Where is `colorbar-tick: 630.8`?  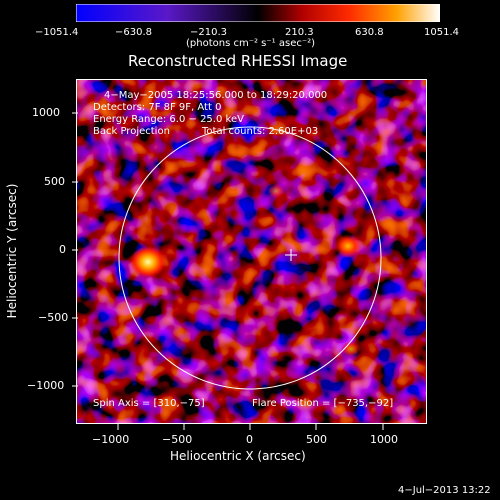
colorbar-tick: 630.8 is located at coordinates (369, 32).